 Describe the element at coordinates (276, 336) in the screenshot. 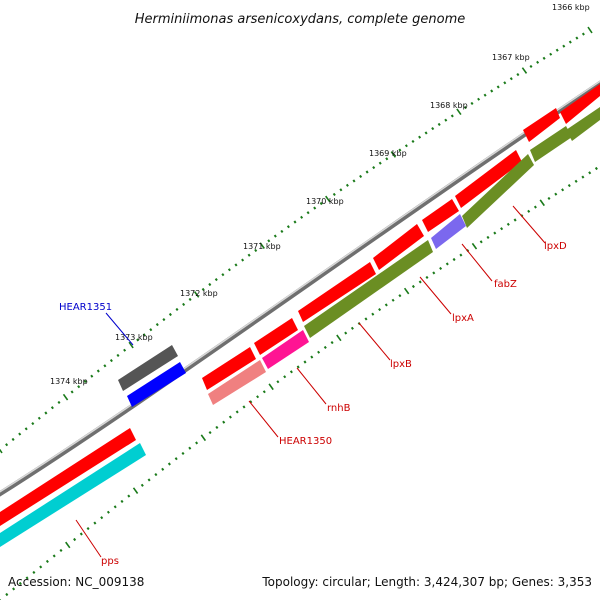

I see `gene-arrow-rnhB` at that location.